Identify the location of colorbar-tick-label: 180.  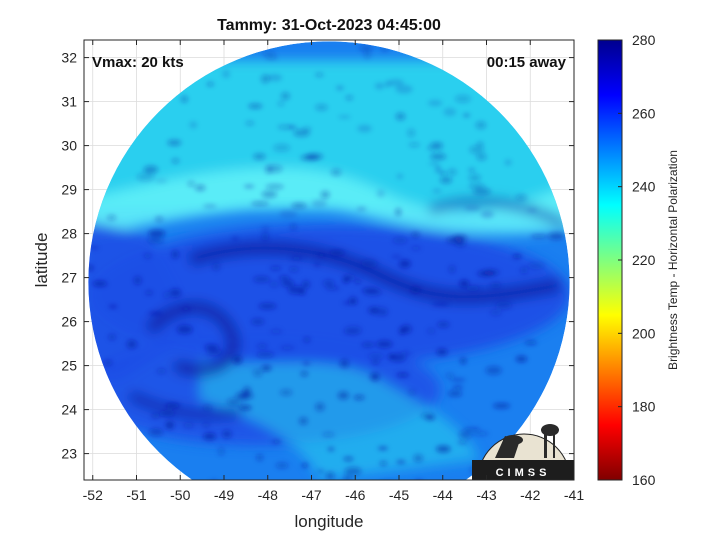
(644, 407).